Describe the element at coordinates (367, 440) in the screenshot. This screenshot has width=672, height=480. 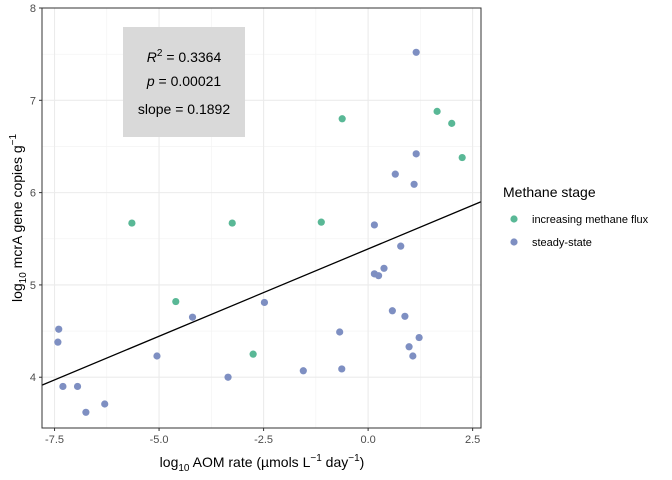
I see `x-tick-label: 0.0` at that location.